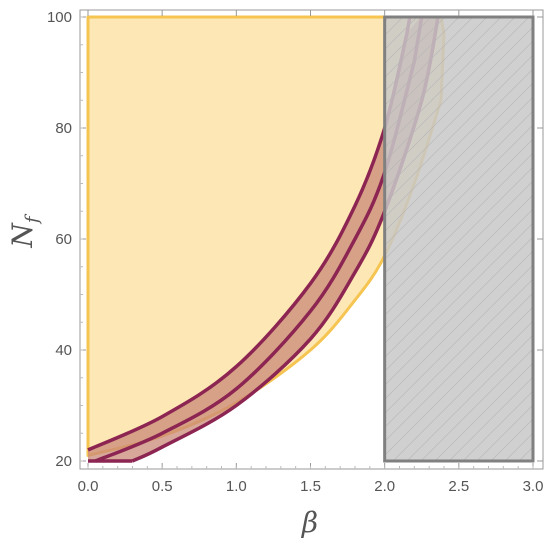 The width and height of the screenshot is (550, 545). What do you see at coordinates (236, 486) in the screenshot?
I see `x-tick-label: 1.0` at bounding box center [236, 486].